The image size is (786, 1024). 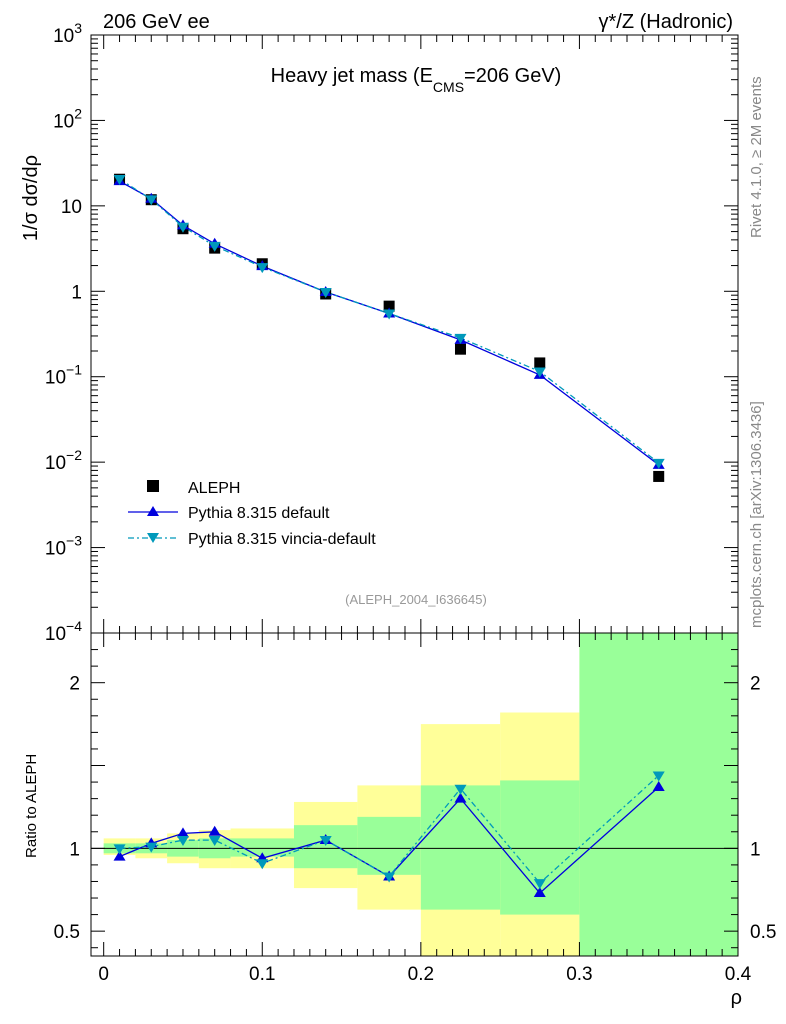 What do you see at coordinates (74, 684) in the screenshot?
I see `ratio-y-tick-label: 2` at bounding box center [74, 684].